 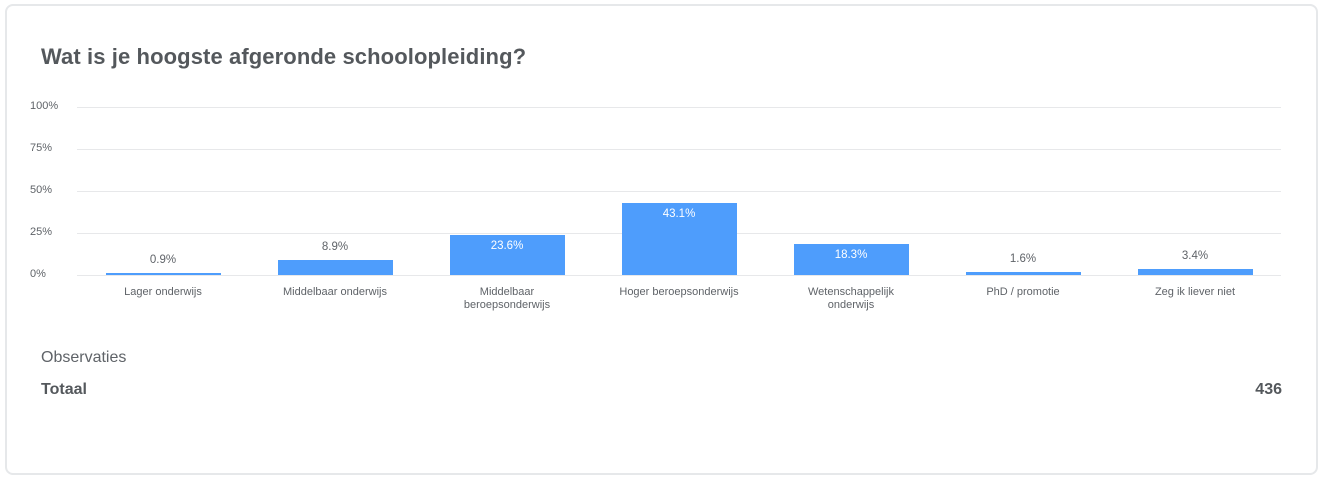 What do you see at coordinates (1268, 389) in the screenshot?
I see `total-value: 436` at bounding box center [1268, 389].